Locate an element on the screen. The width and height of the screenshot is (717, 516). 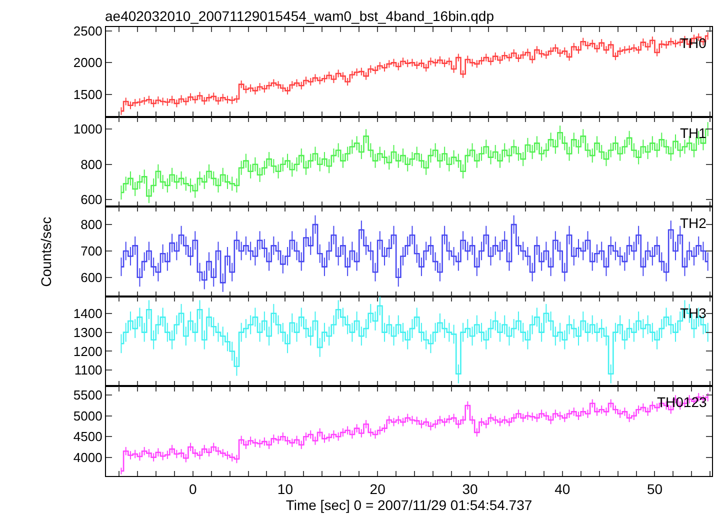
y-tick-label: 4500 is located at coordinates (87, 436).